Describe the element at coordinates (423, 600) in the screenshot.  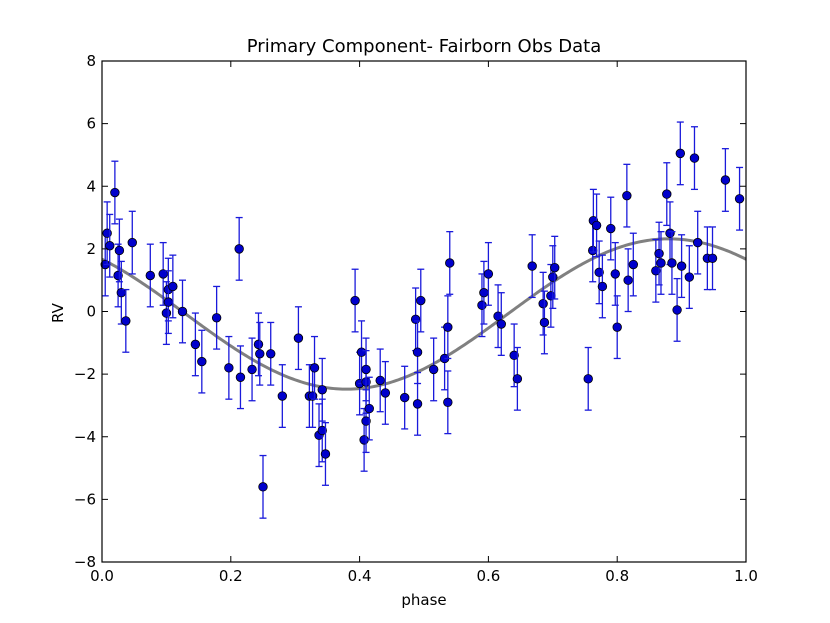
I see `x-axis-label: phase` at that location.